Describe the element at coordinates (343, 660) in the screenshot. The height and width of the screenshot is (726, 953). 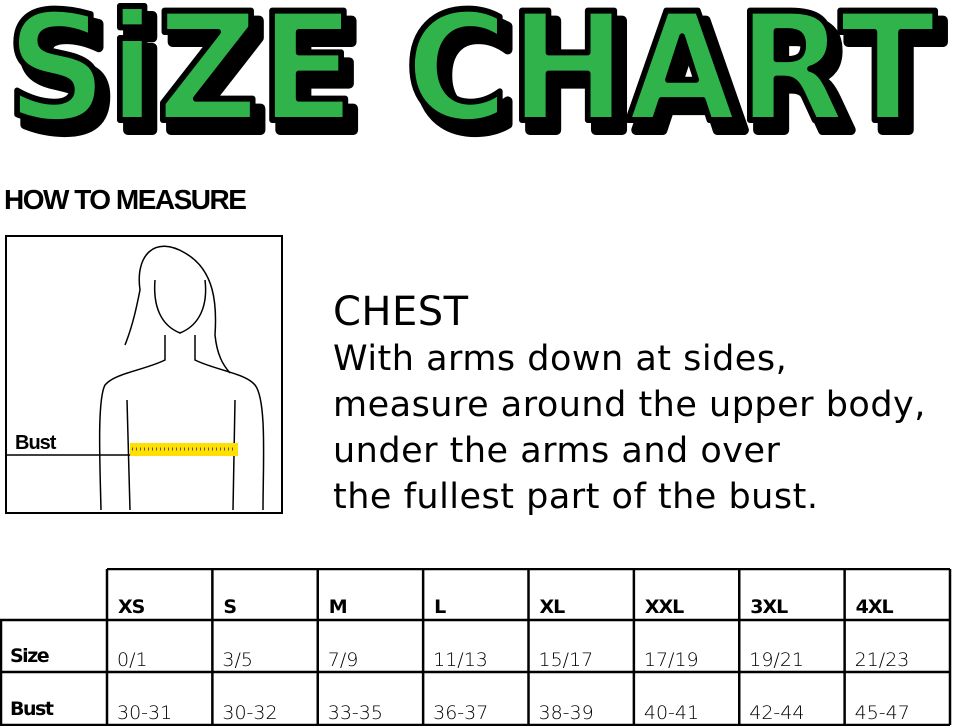
I see `table-cell: 7/9` at that location.